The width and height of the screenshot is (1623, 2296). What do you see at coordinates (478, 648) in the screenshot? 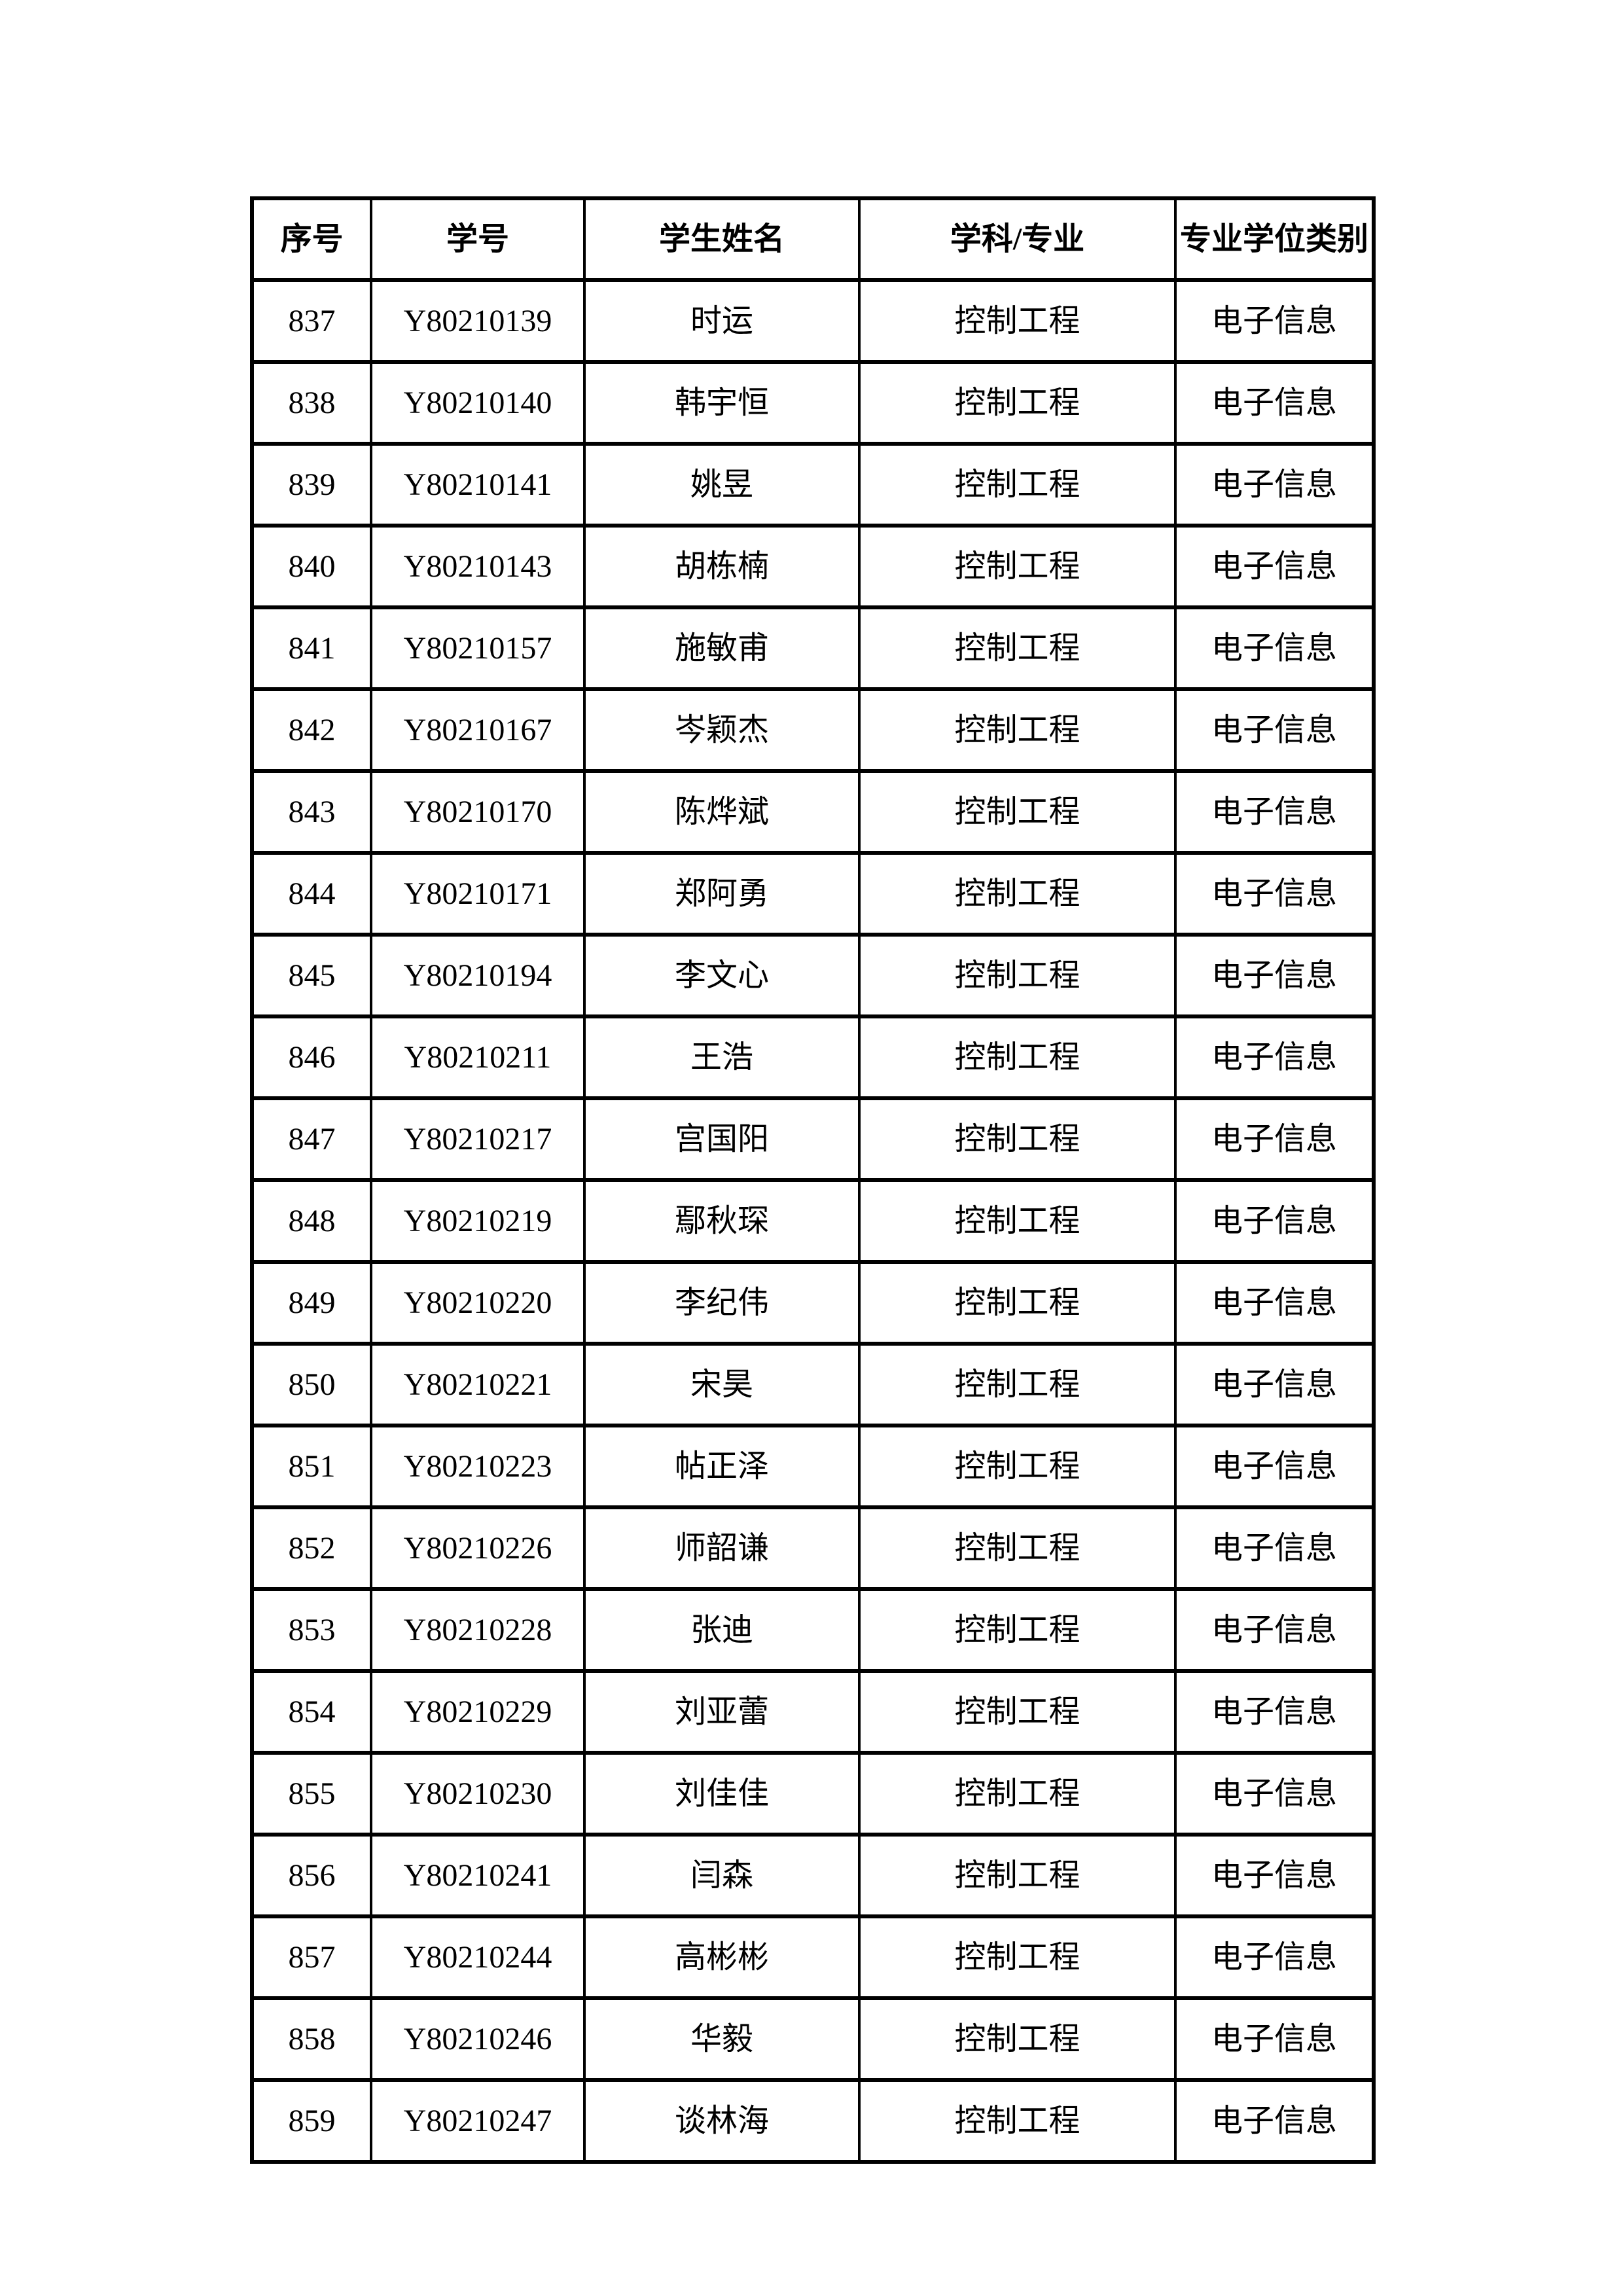
I see `cell-student-id: Y80210157` at bounding box center [478, 648].